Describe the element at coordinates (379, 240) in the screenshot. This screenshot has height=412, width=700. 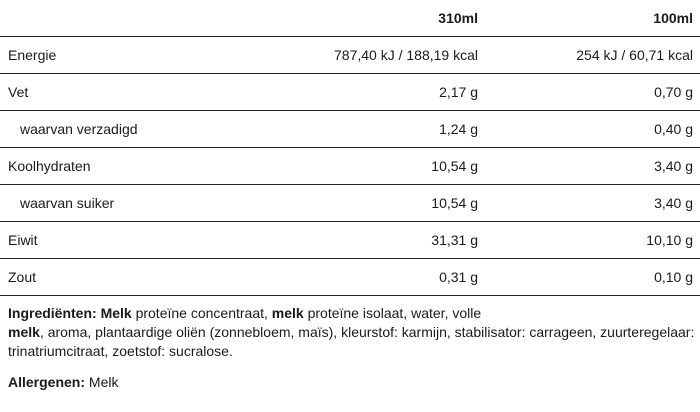
I see `value-310ml: 31,31 g` at that location.